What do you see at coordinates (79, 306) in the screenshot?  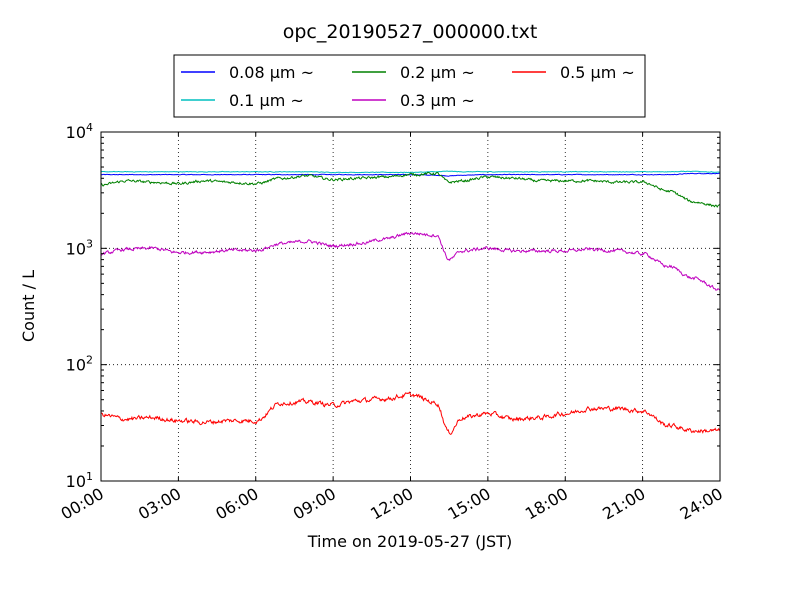 I see `y-tick-labels: 10¹ 10² 10³ 10⁴` at bounding box center [79, 306].